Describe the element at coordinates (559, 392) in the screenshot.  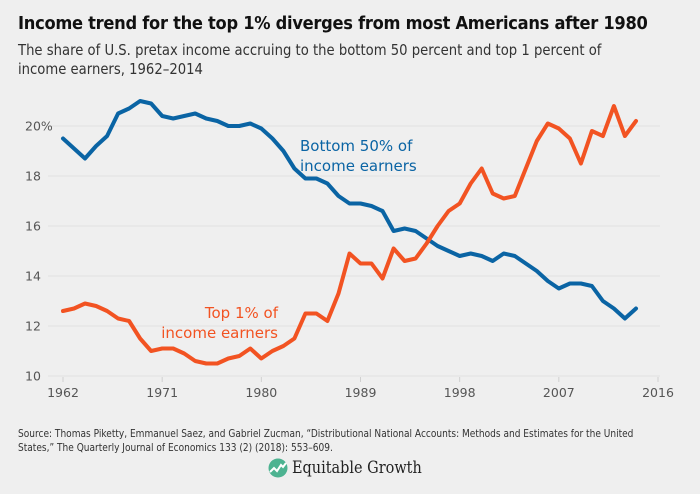
I see `x-tick-label: 2007` at that location.